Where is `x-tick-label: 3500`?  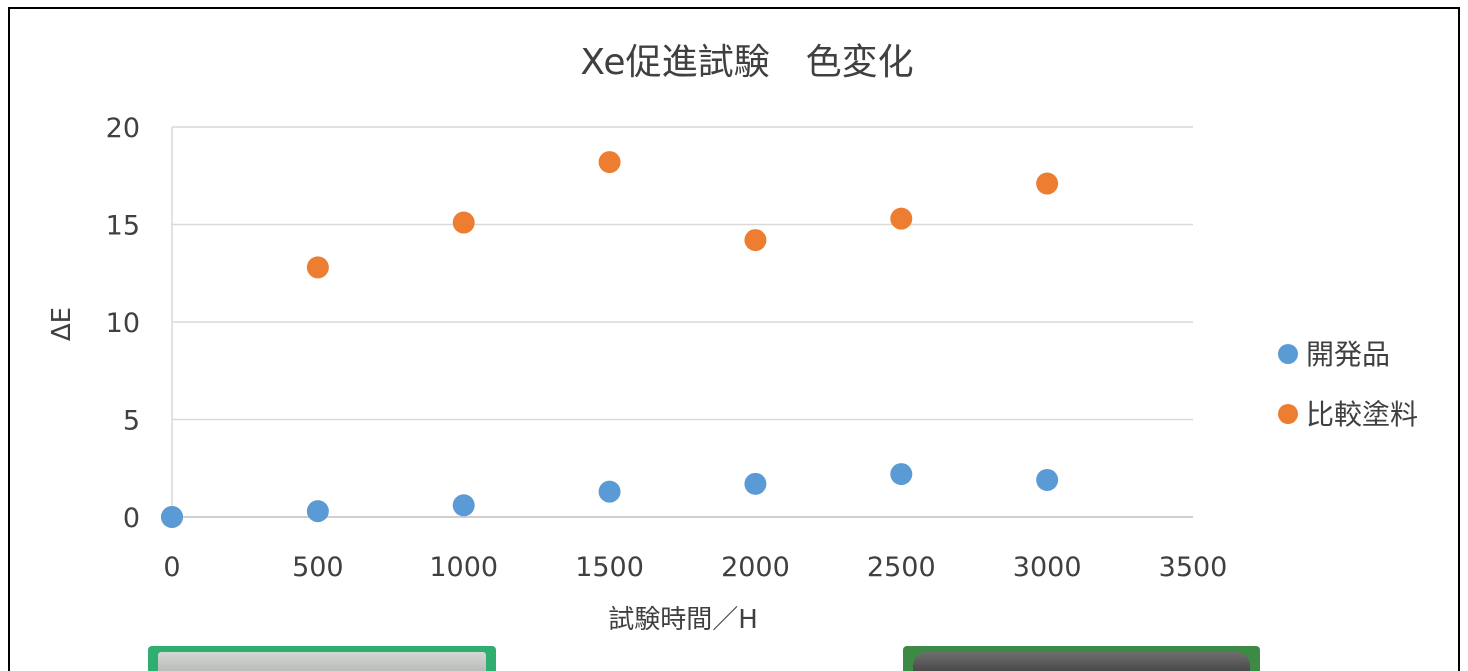 x-tick-label: 3500 is located at coordinates (1193, 567).